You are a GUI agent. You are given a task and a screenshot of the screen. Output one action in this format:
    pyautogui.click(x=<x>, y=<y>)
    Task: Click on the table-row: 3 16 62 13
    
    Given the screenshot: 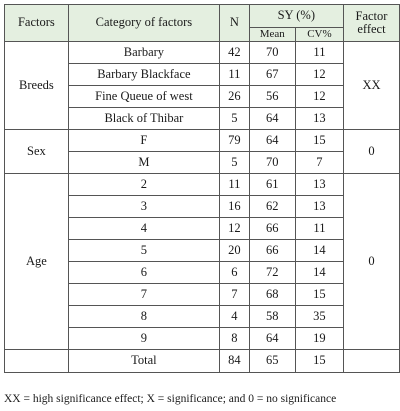 What is the action you would take?
    pyautogui.click(x=202, y=206)
    